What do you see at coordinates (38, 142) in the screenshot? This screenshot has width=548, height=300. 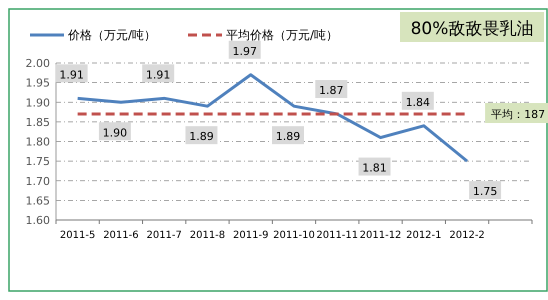 I see `y-tick-label: 1.80` at bounding box center [38, 142].